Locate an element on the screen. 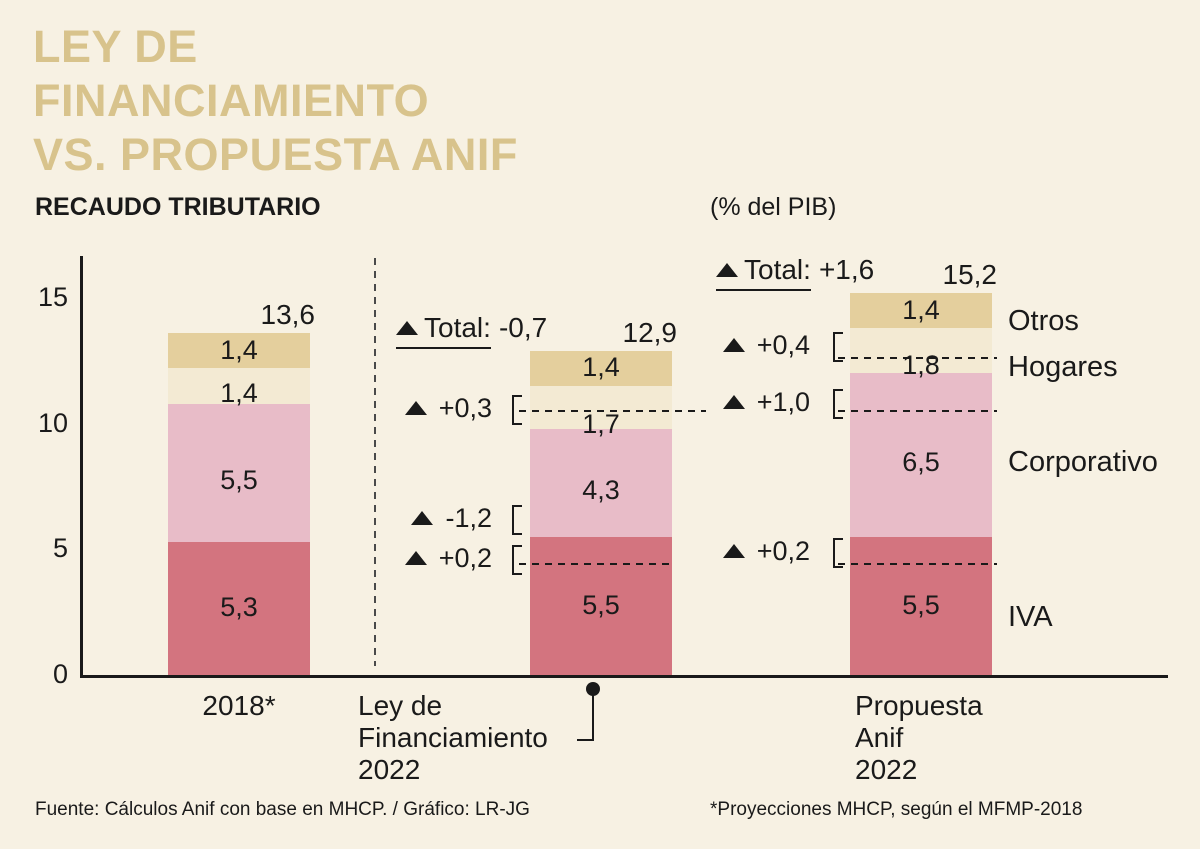 This screenshot has width=1200, height=849. callout-line-vertical is located at coordinates (593, 718).